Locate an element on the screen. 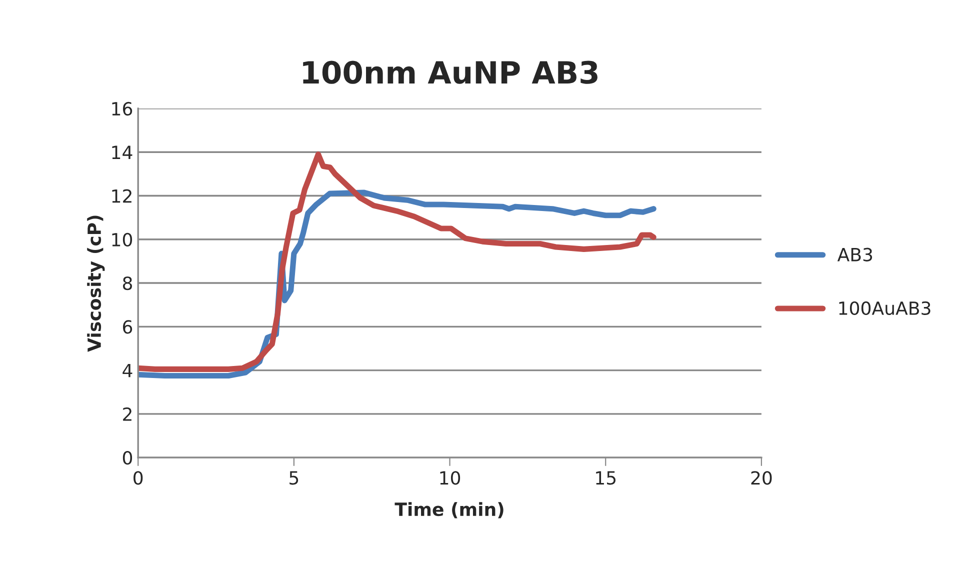 This screenshot has height=577, width=959. y-tick-label: 6 is located at coordinates (127, 327).